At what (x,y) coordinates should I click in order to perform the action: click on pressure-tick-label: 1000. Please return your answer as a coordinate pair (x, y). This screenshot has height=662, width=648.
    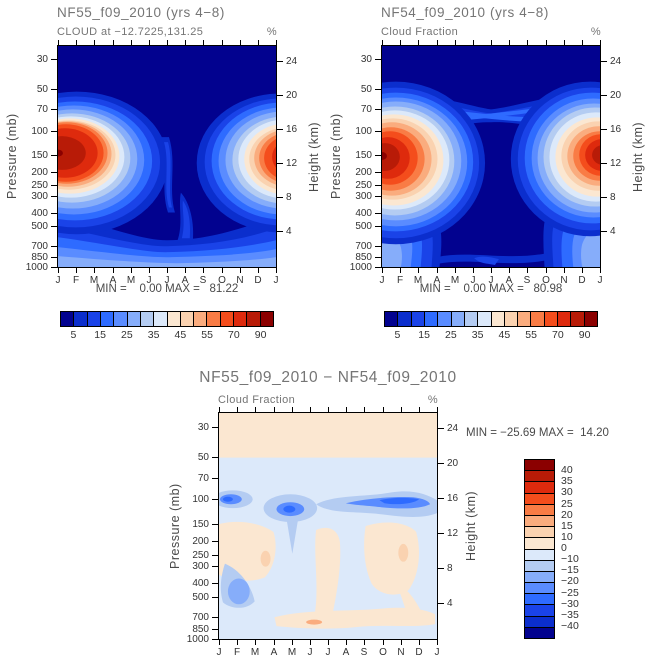
    Looking at the image, I should click on (36, 267).